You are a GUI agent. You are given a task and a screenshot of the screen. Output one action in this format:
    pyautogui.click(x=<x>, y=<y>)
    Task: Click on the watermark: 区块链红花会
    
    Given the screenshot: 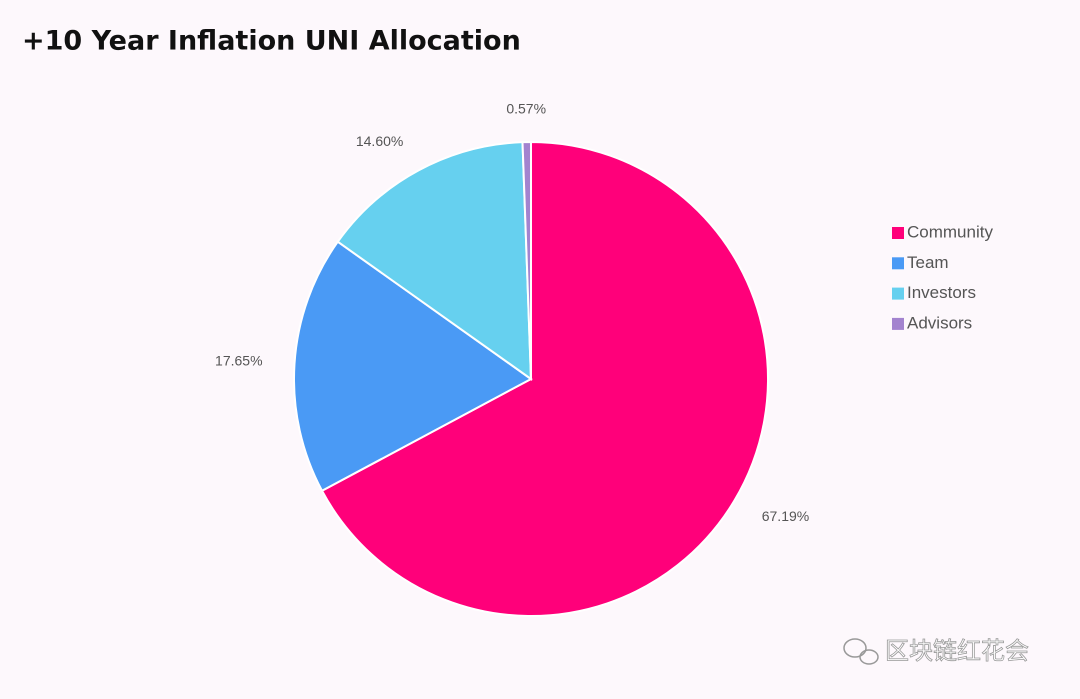 What is the action you would take?
    pyautogui.click(x=957, y=651)
    